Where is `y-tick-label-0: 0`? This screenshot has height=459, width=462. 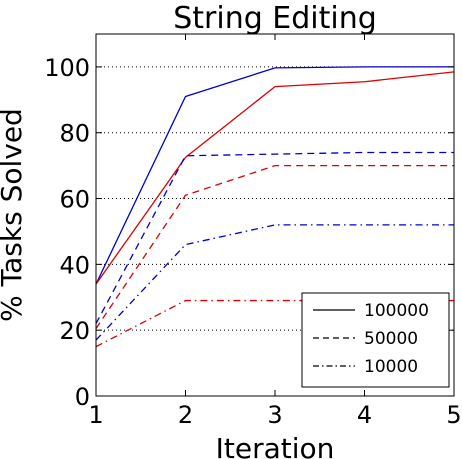
y-tick-label-0: 0 is located at coordinates (82, 397).